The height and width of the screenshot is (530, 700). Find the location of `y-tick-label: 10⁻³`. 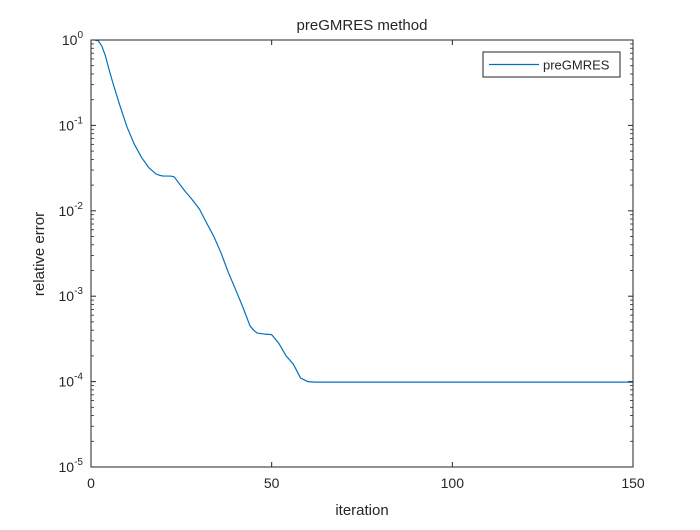

y-tick-label: 10⁻³ is located at coordinates (71, 295).